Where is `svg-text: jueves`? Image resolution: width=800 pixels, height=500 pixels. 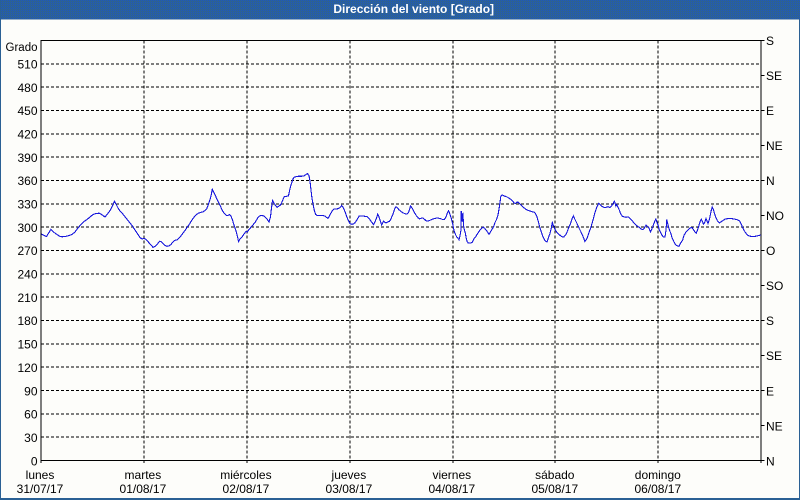 svg-text: jueves is located at coordinates (349, 475).